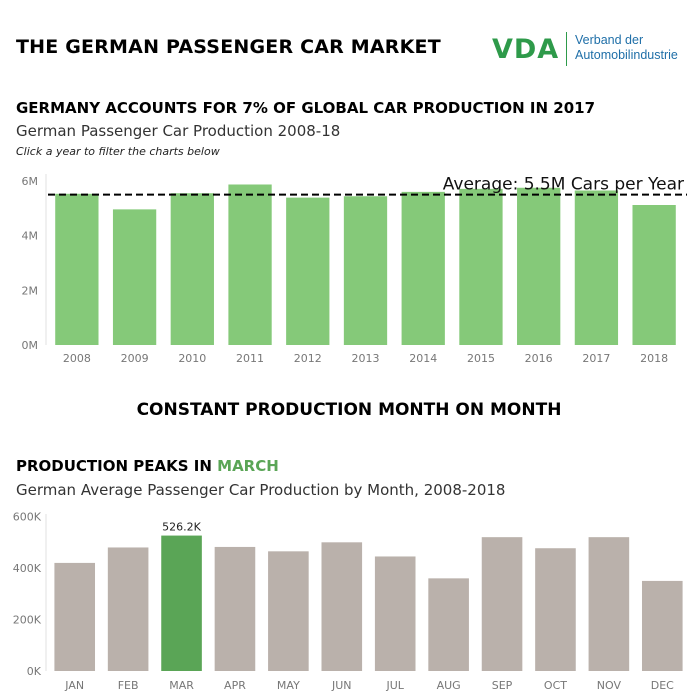  I want to click on vda-logo: VDA Verband der Automobilindustrie, so click(592, 50).